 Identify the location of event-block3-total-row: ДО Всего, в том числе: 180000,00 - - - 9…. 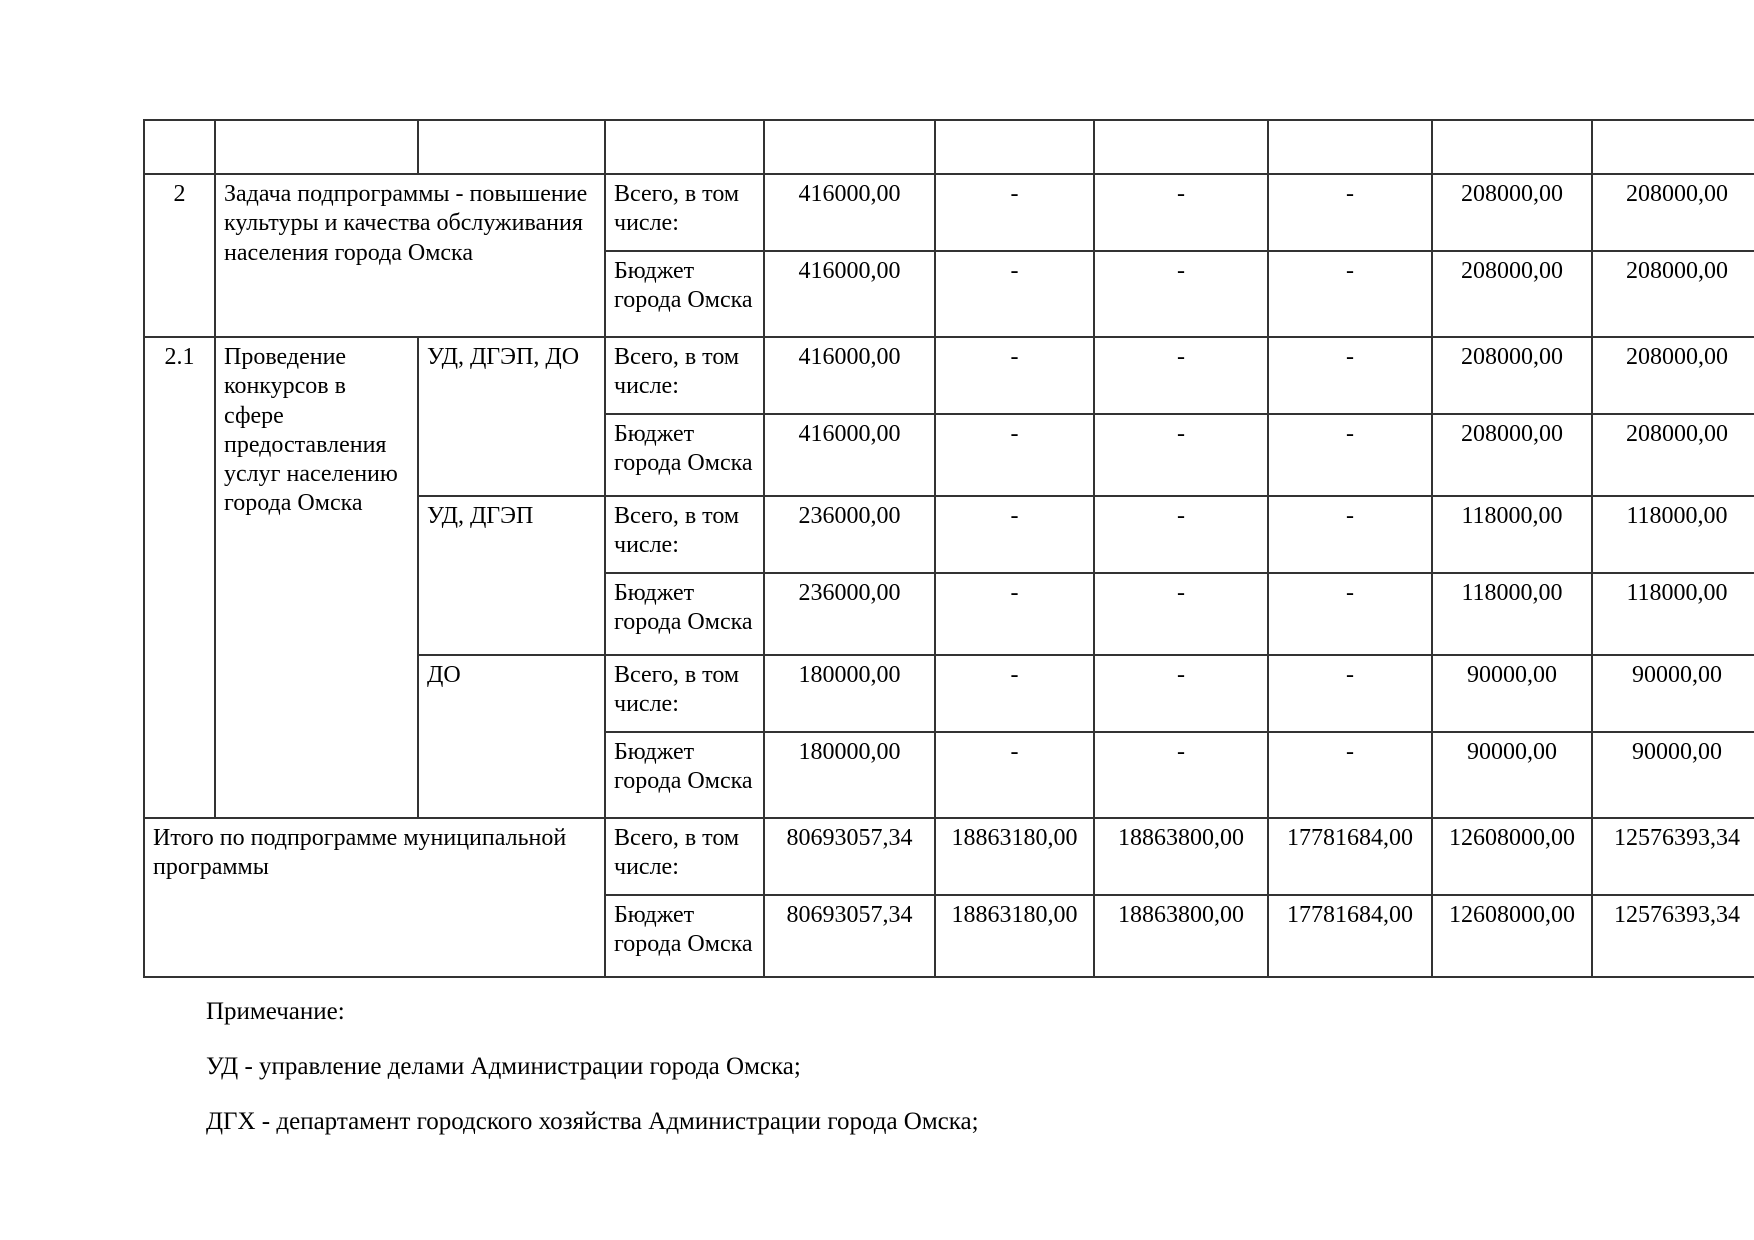
(949, 736).